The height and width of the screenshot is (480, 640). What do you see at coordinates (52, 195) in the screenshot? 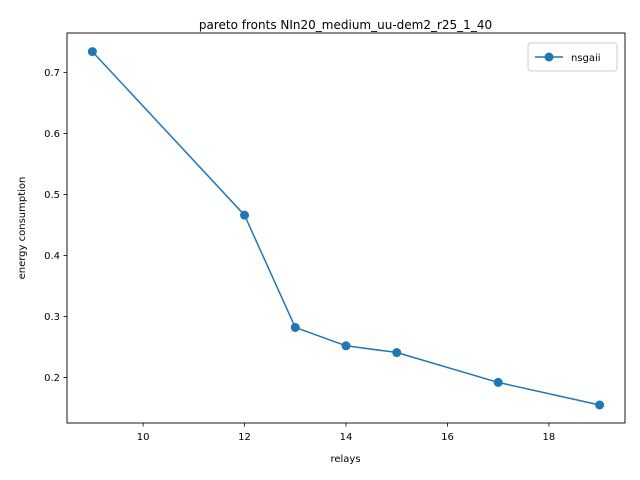
I see `y-tick-label: 0.5` at bounding box center [52, 195].